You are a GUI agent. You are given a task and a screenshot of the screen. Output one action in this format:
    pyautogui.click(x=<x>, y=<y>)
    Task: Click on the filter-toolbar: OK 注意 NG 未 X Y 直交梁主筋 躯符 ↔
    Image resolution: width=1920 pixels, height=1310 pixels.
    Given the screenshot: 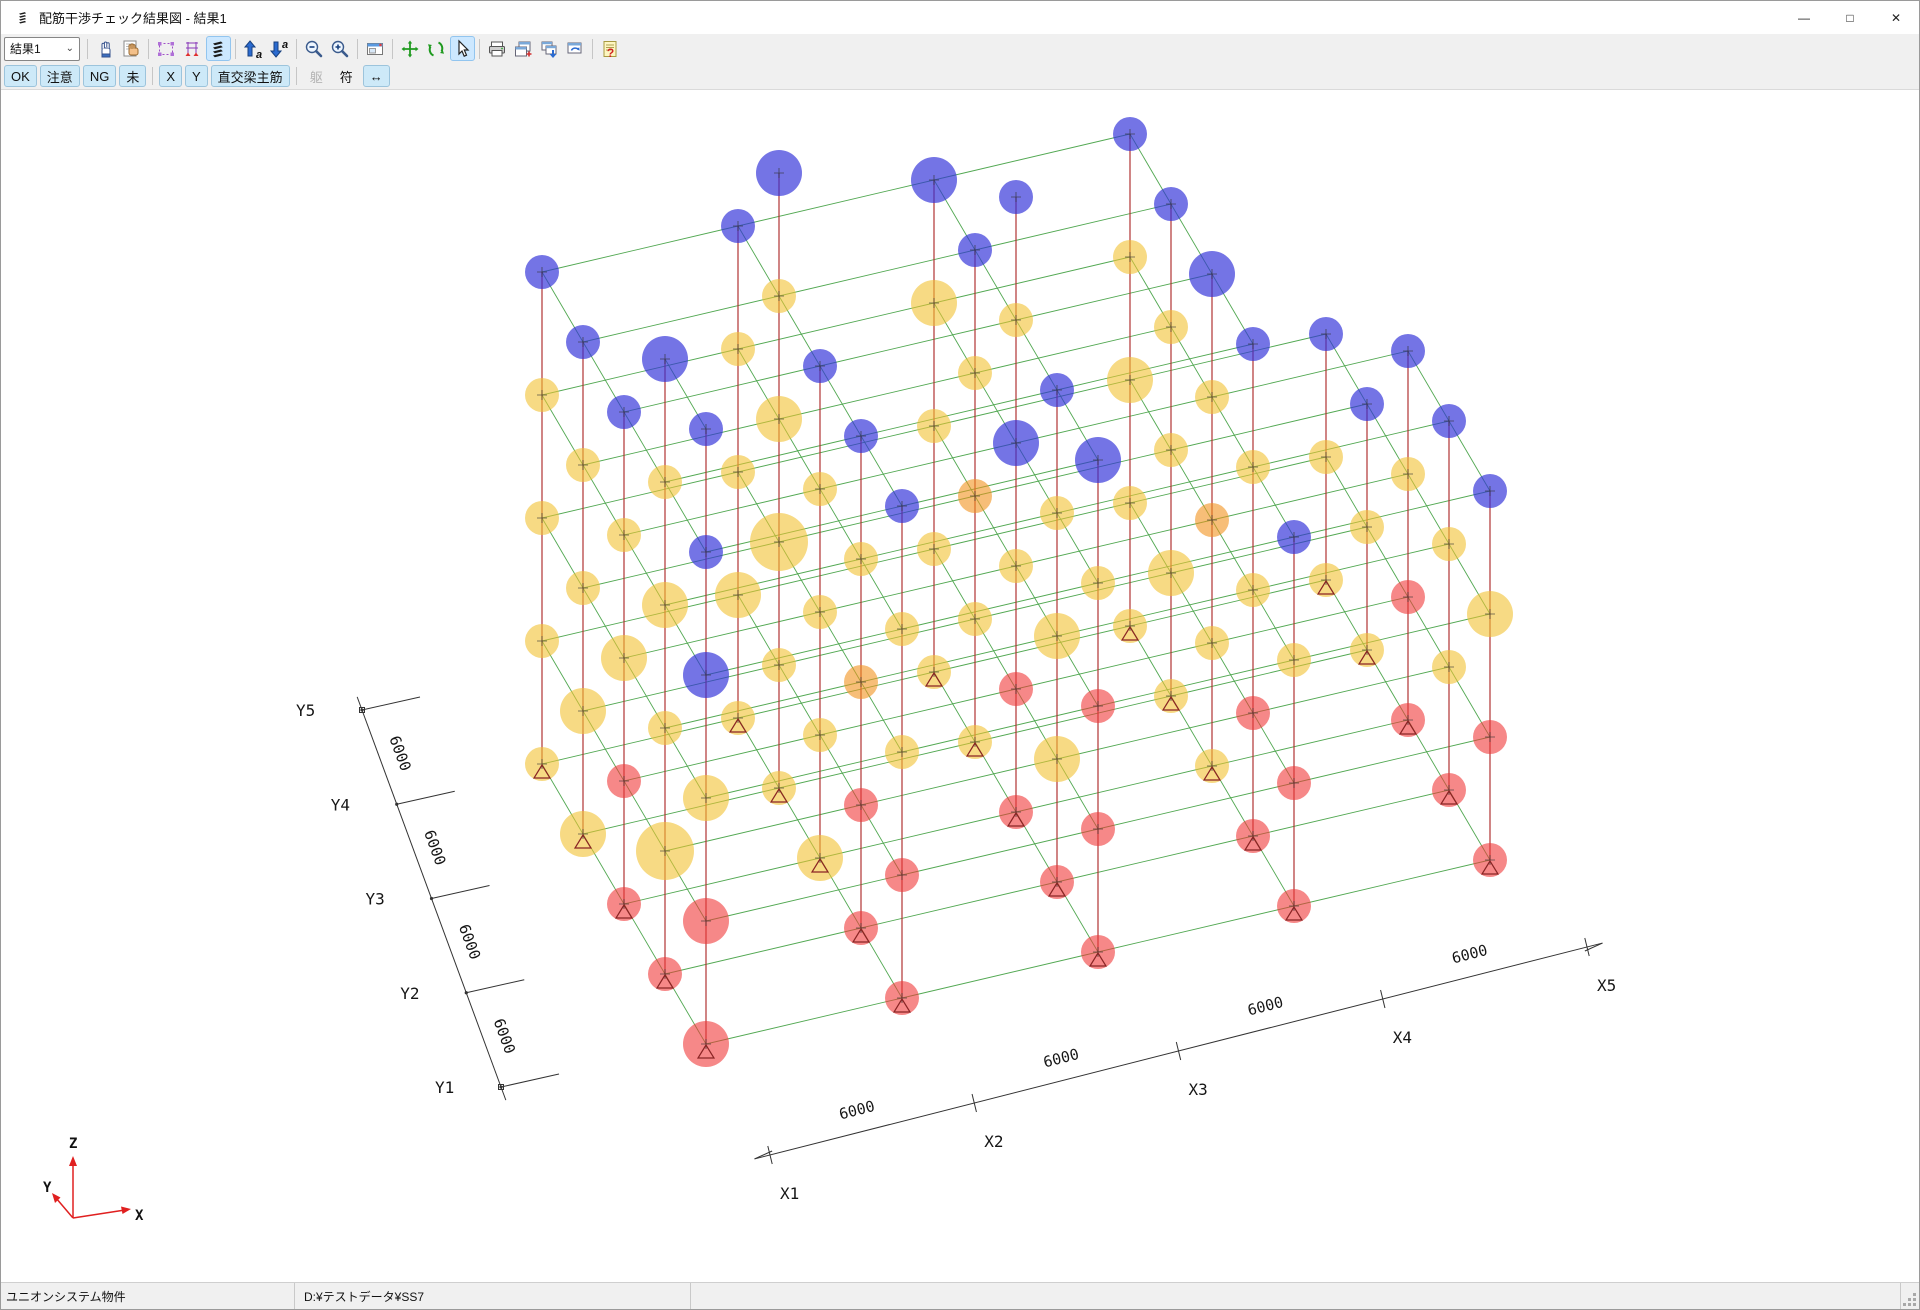 What is the action you would take?
    pyautogui.click(x=960, y=76)
    